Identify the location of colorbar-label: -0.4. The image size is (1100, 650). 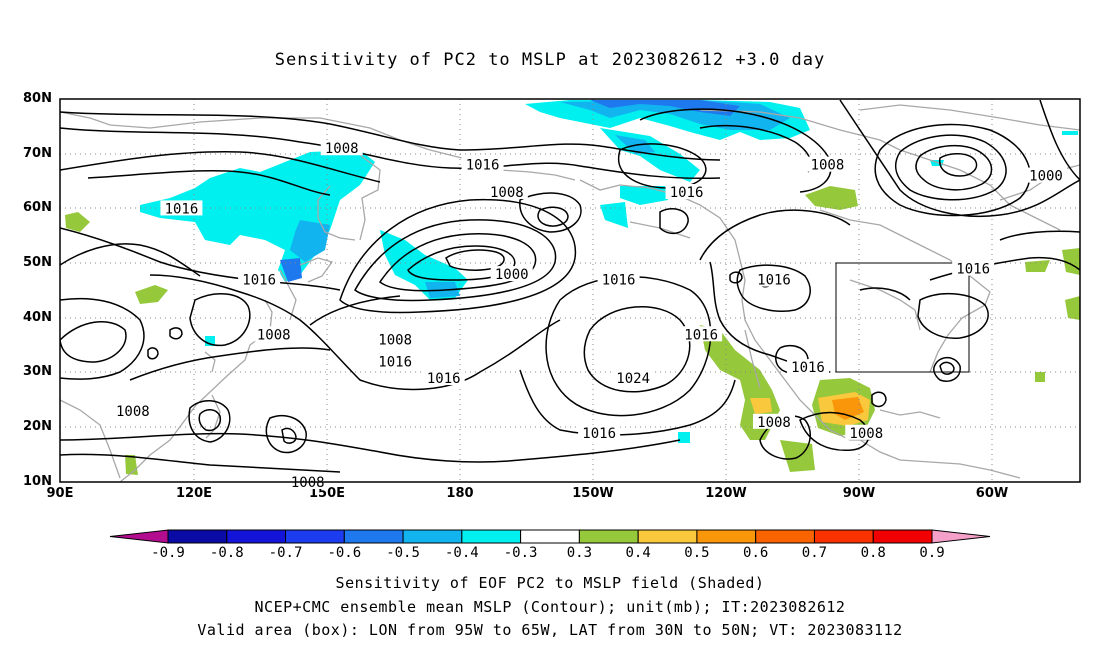
(461, 553).